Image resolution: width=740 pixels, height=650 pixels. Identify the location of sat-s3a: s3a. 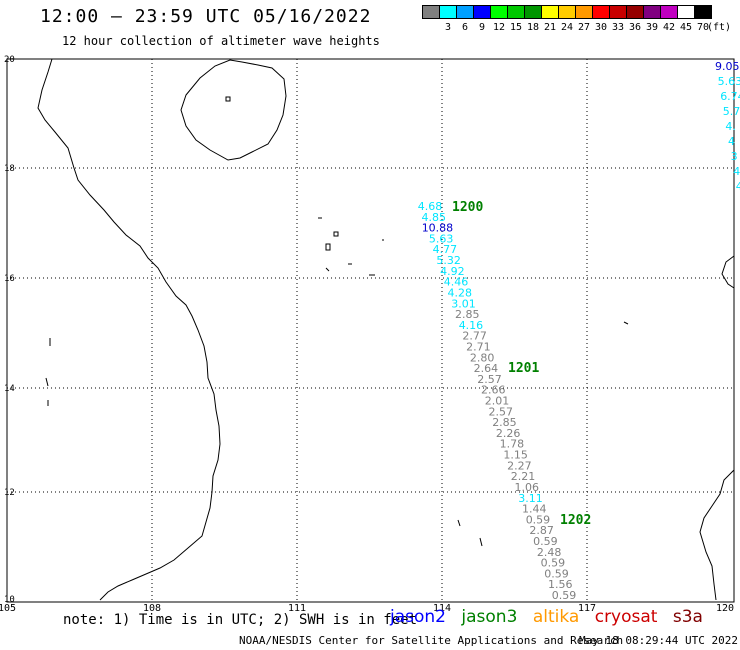
(687, 617).